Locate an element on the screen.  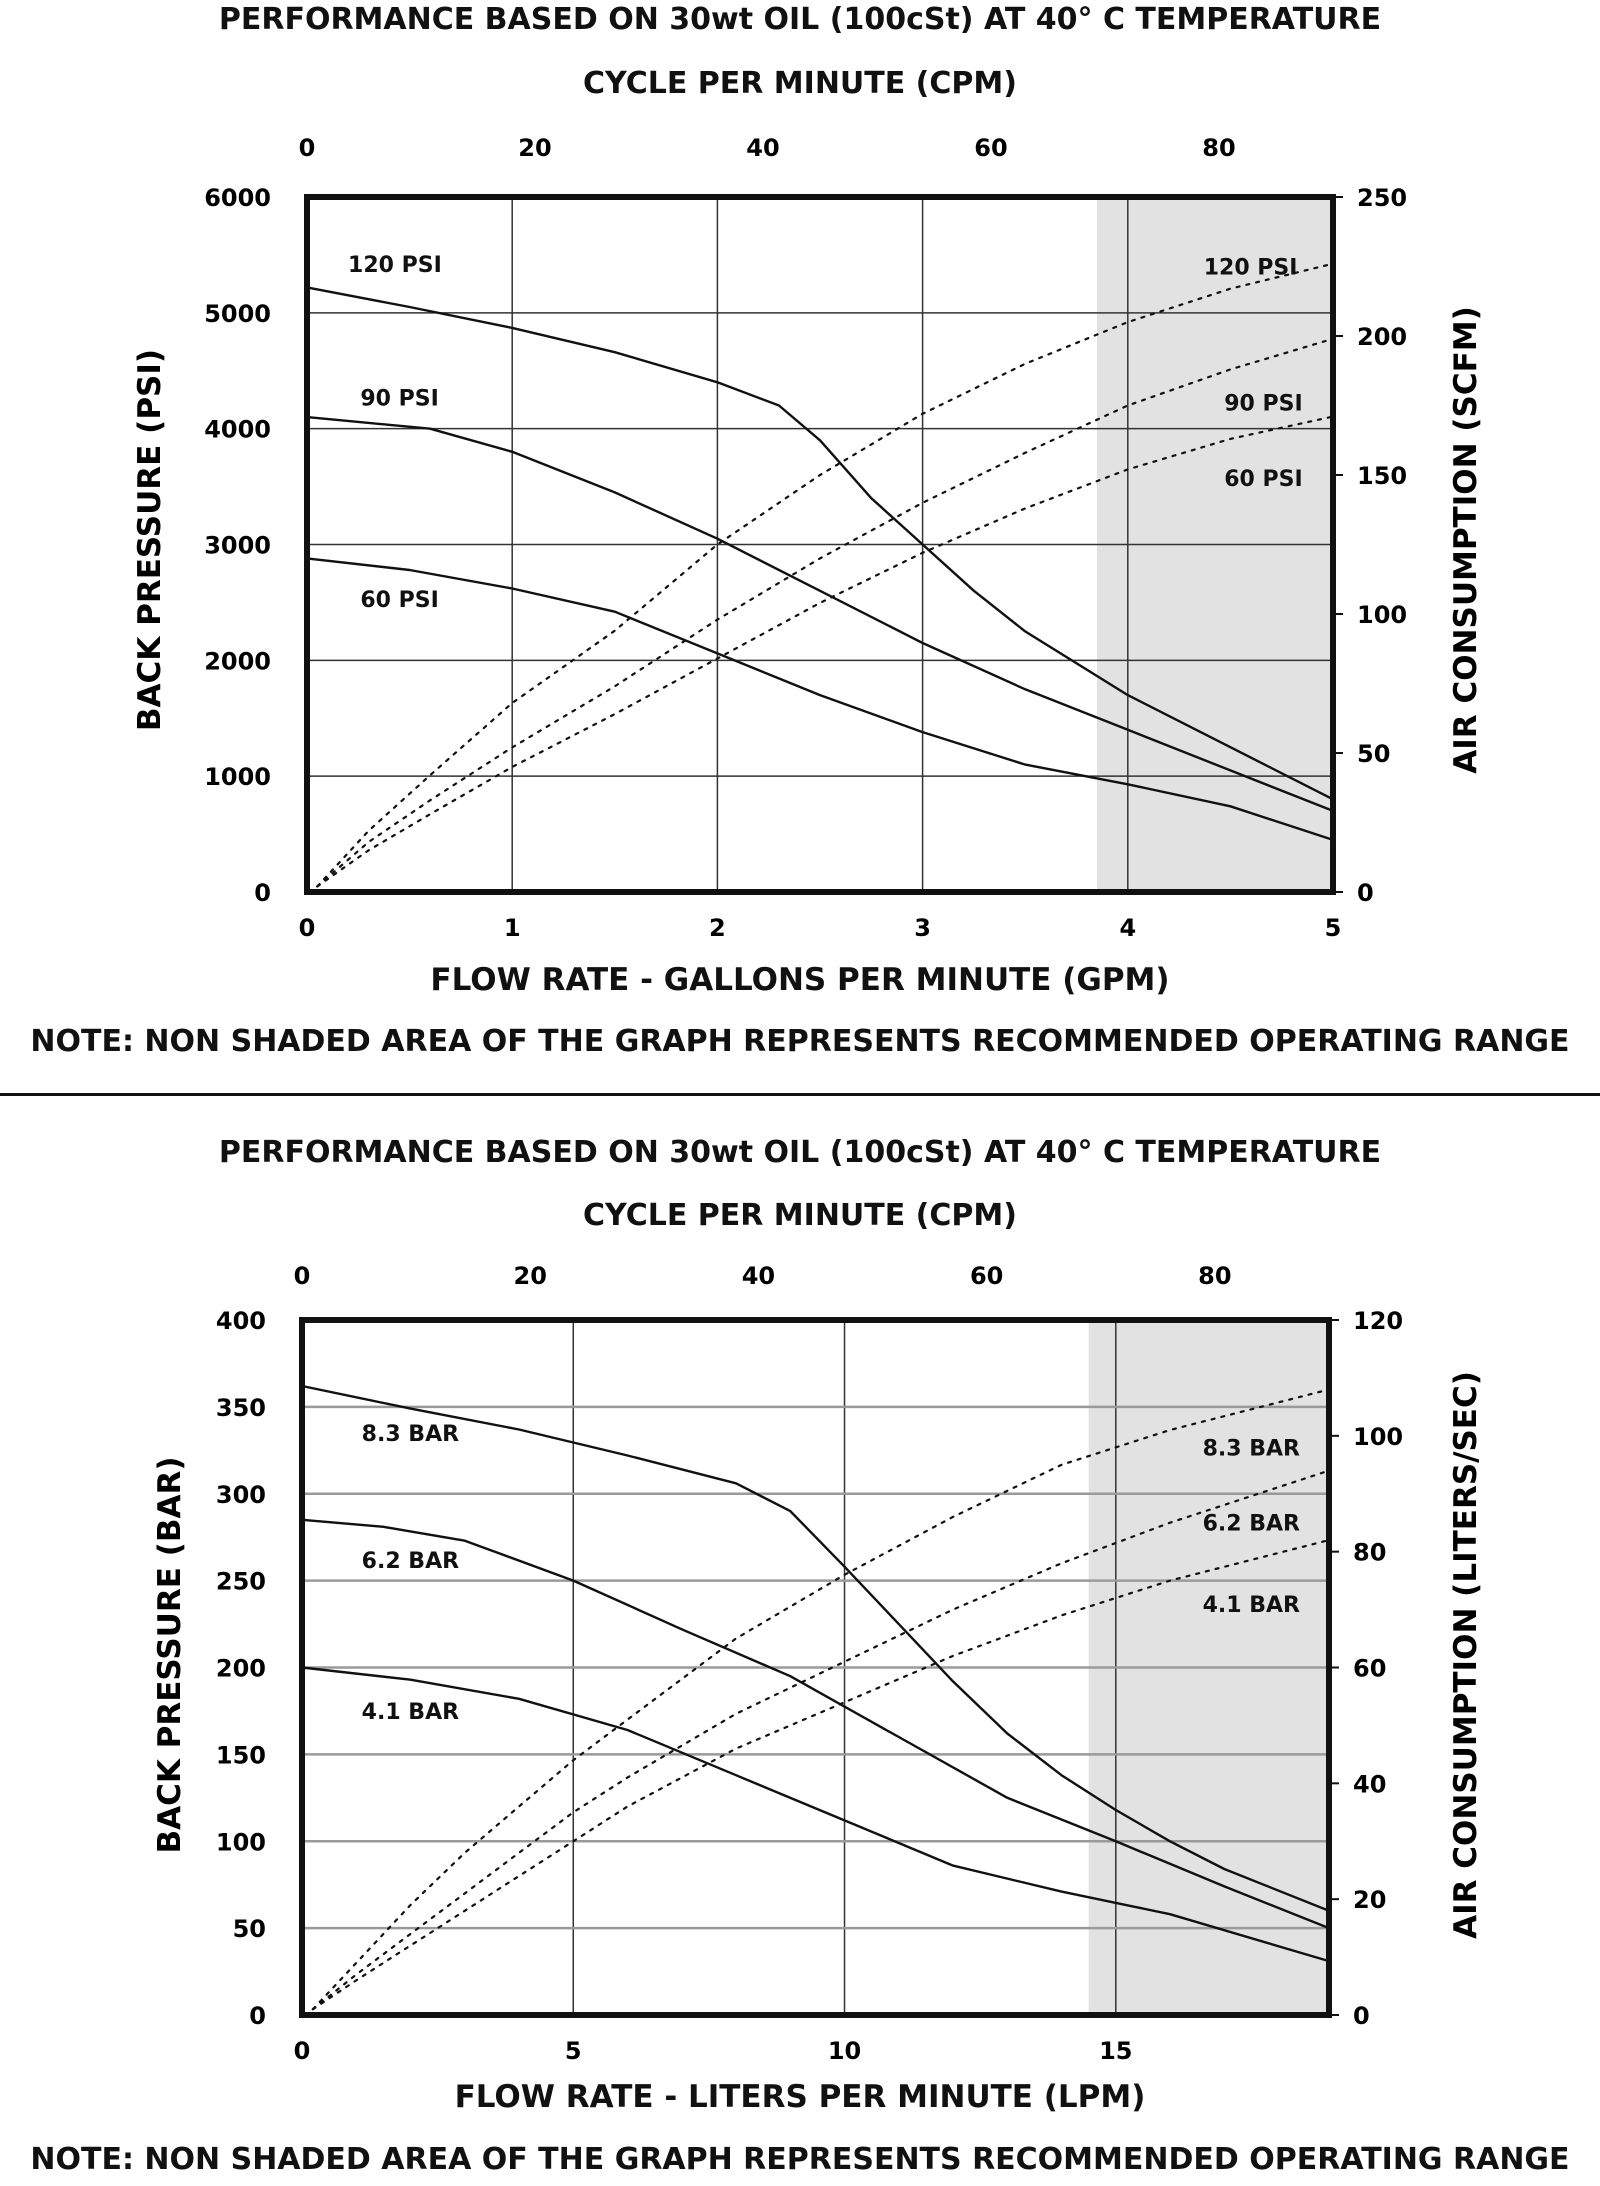
y-tick-label: 100 is located at coordinates (241, 1842).